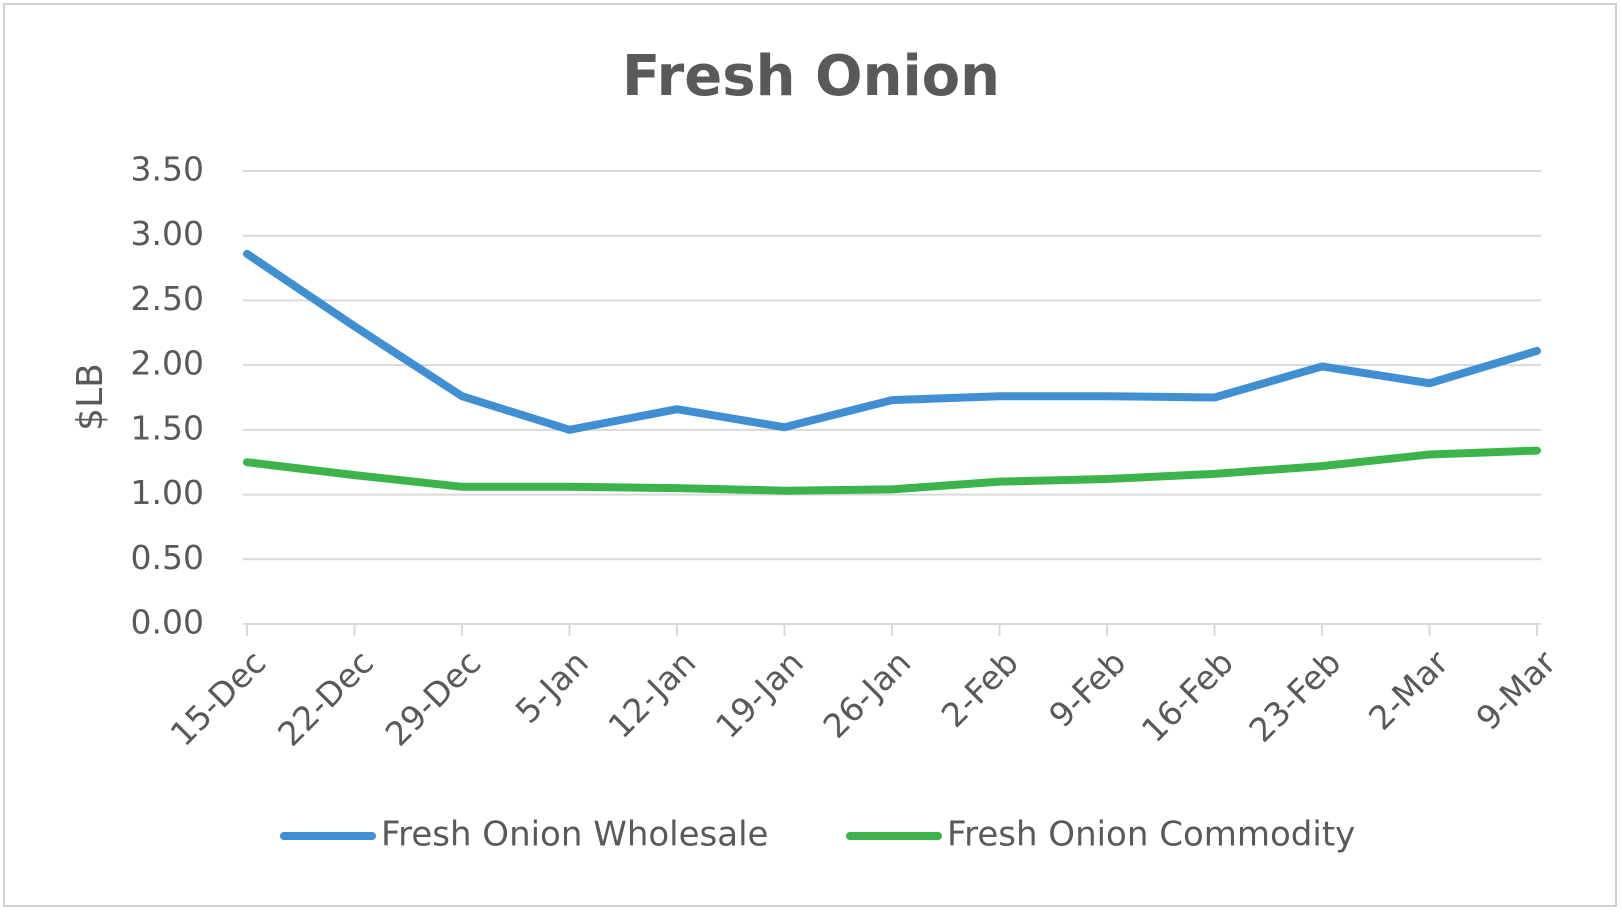  Describe the element at coordinates (574, 835) in the screenshot. I see `legend-label: Fresh Onion Wholesale` at that location.